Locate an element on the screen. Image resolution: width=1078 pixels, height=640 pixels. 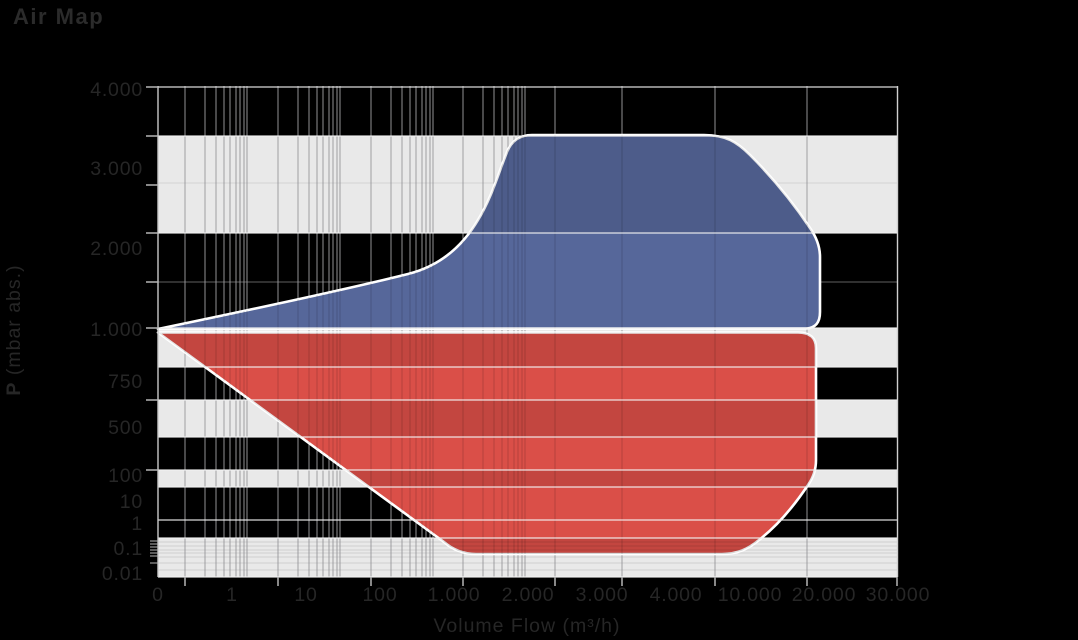
x-tick-label: 3.000 is located at coordinates (602, 595).